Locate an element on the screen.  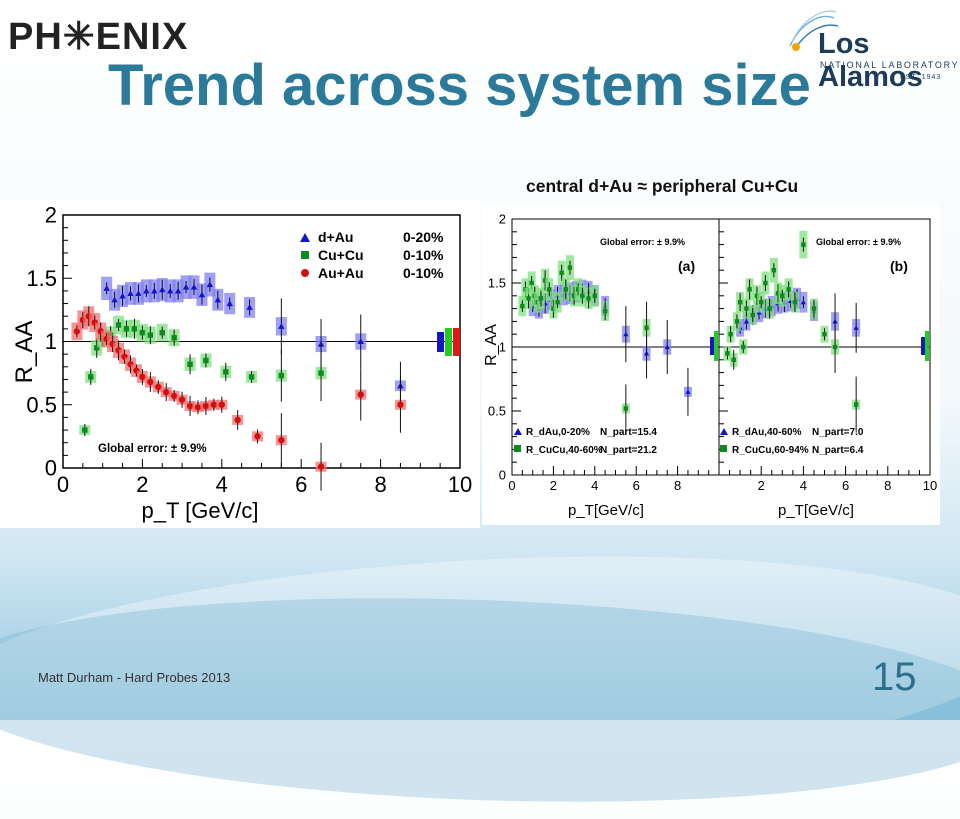
x-axis-label-a: p_T[GeV/c] is located at coordinates (606, 510).